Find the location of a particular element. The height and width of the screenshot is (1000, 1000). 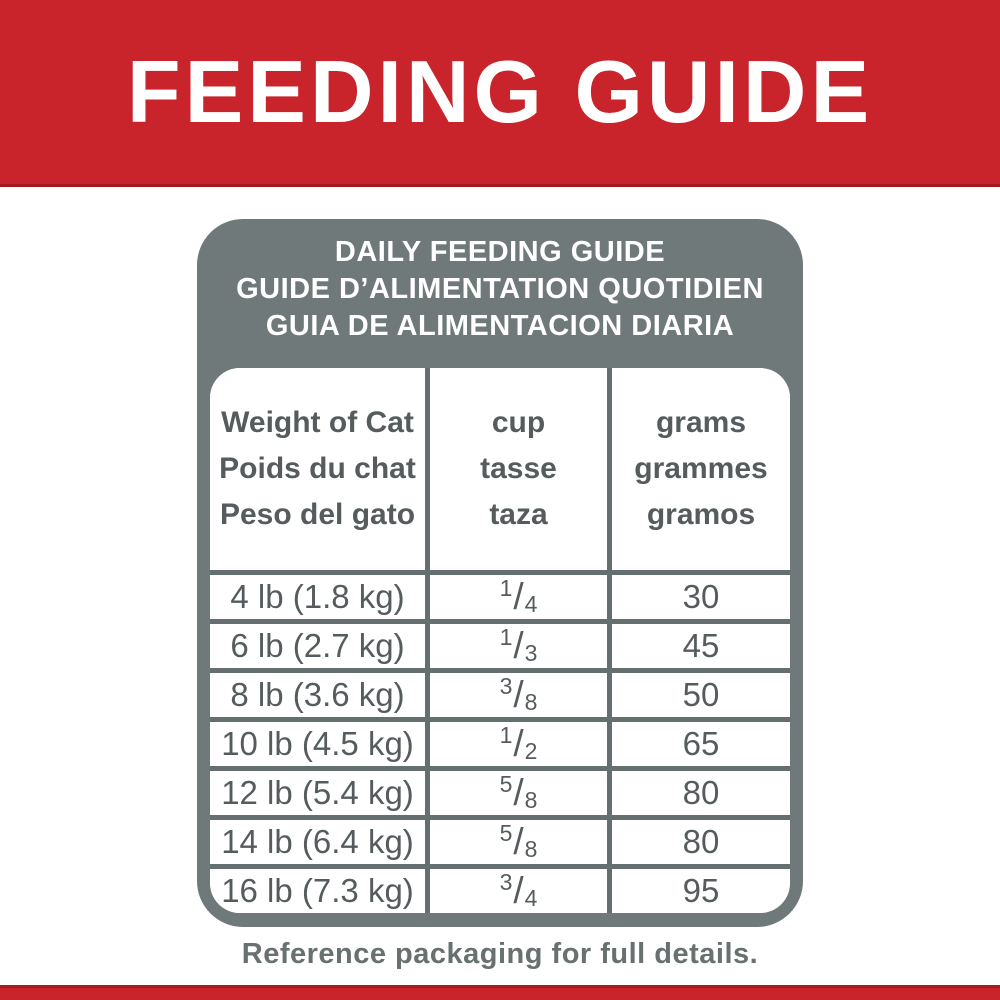

weight-cell: 16 lb (7.3 kg) is located at coordinates (317, 888).